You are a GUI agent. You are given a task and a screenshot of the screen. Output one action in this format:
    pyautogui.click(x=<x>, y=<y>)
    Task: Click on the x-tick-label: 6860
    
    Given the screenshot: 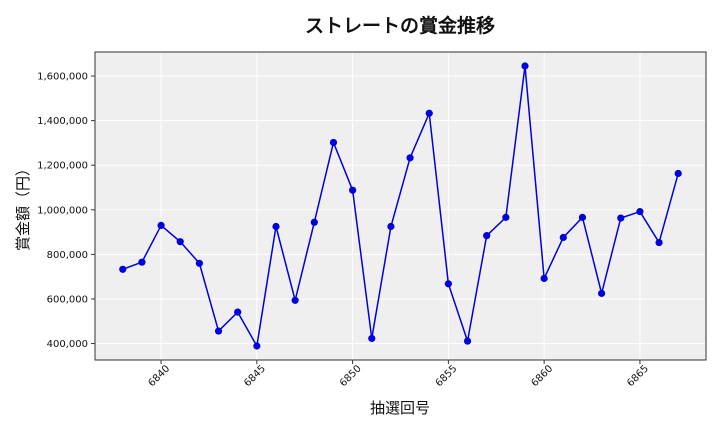 What is the action you would take?
    pyautogui.click(x=542, y=376)
    